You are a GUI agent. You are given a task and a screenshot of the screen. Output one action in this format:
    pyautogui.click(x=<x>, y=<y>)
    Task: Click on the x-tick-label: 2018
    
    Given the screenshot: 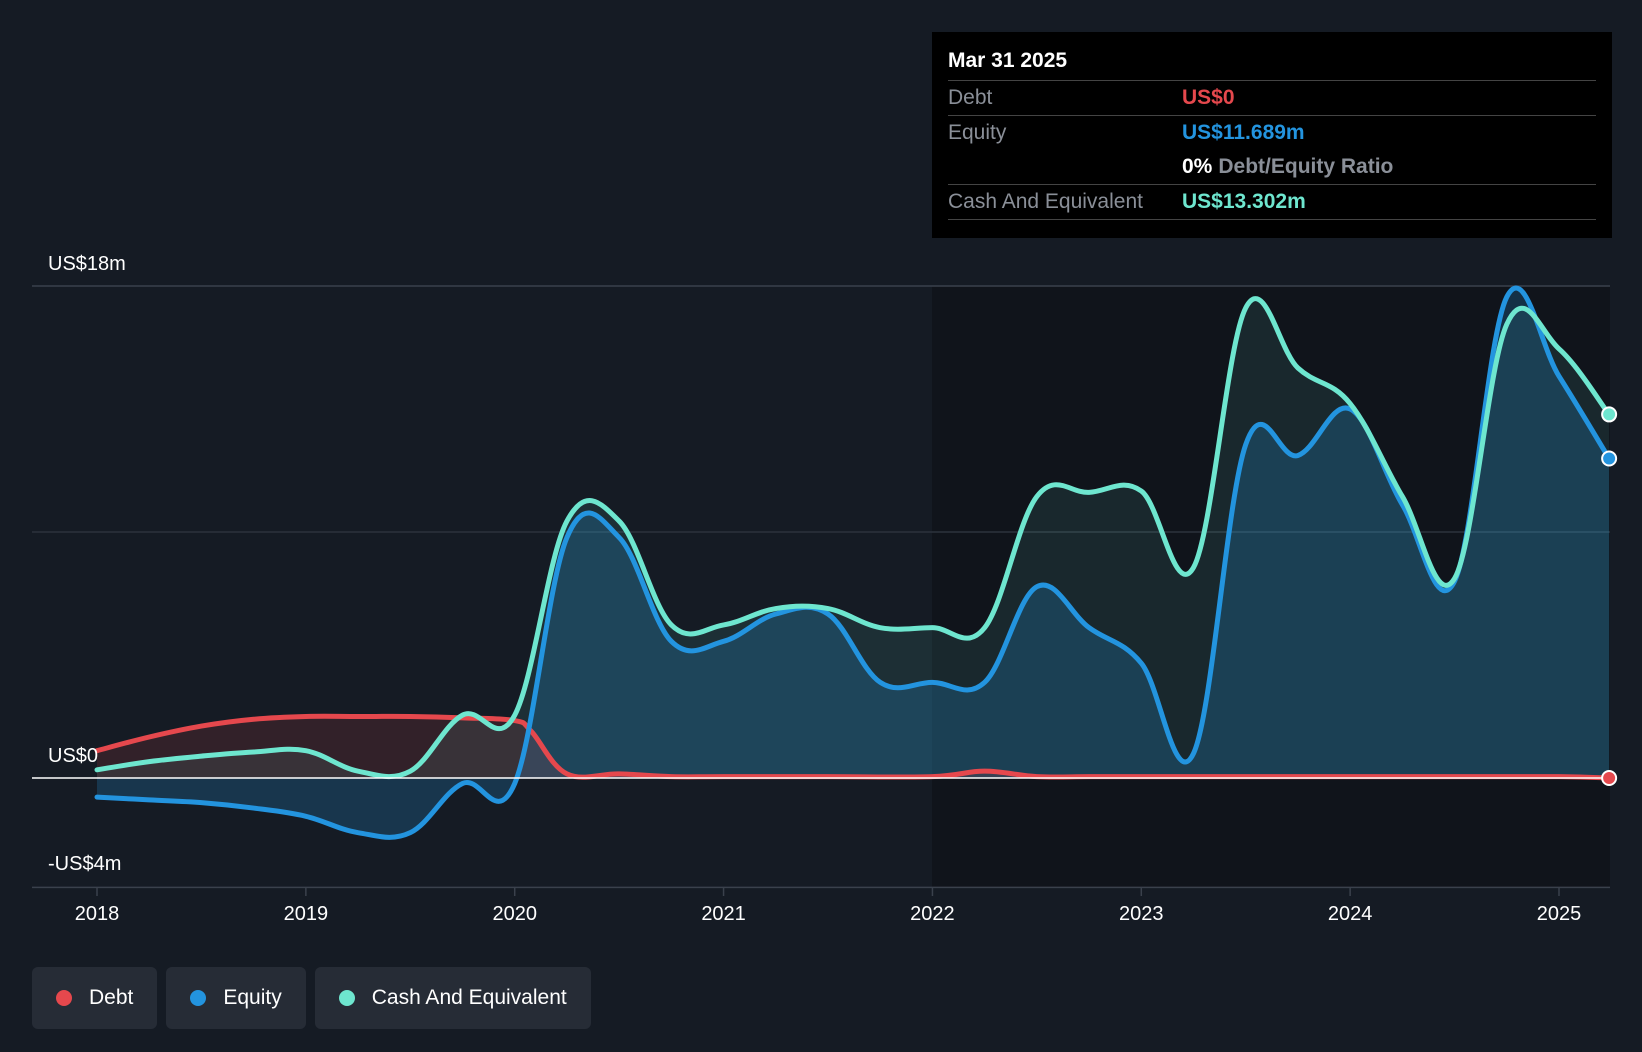 What is the action you would take?
    pyautogui.click(x=97, y=914)
    